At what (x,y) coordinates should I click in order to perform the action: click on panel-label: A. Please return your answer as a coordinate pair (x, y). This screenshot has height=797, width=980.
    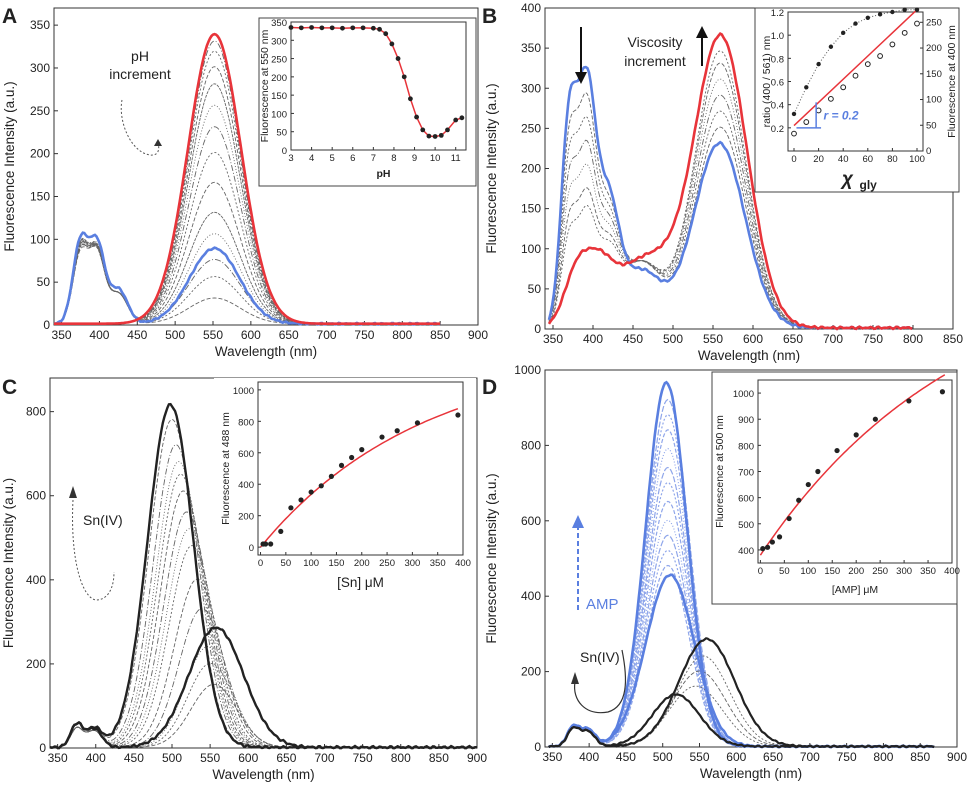
    Looking at the image, I should click on (9, 16).